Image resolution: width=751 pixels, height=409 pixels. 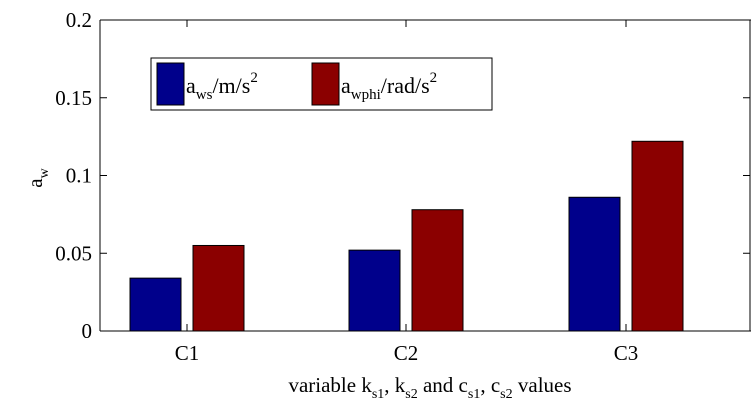 I want to click on y-axis-label: aw, so click(x=37, y=177).